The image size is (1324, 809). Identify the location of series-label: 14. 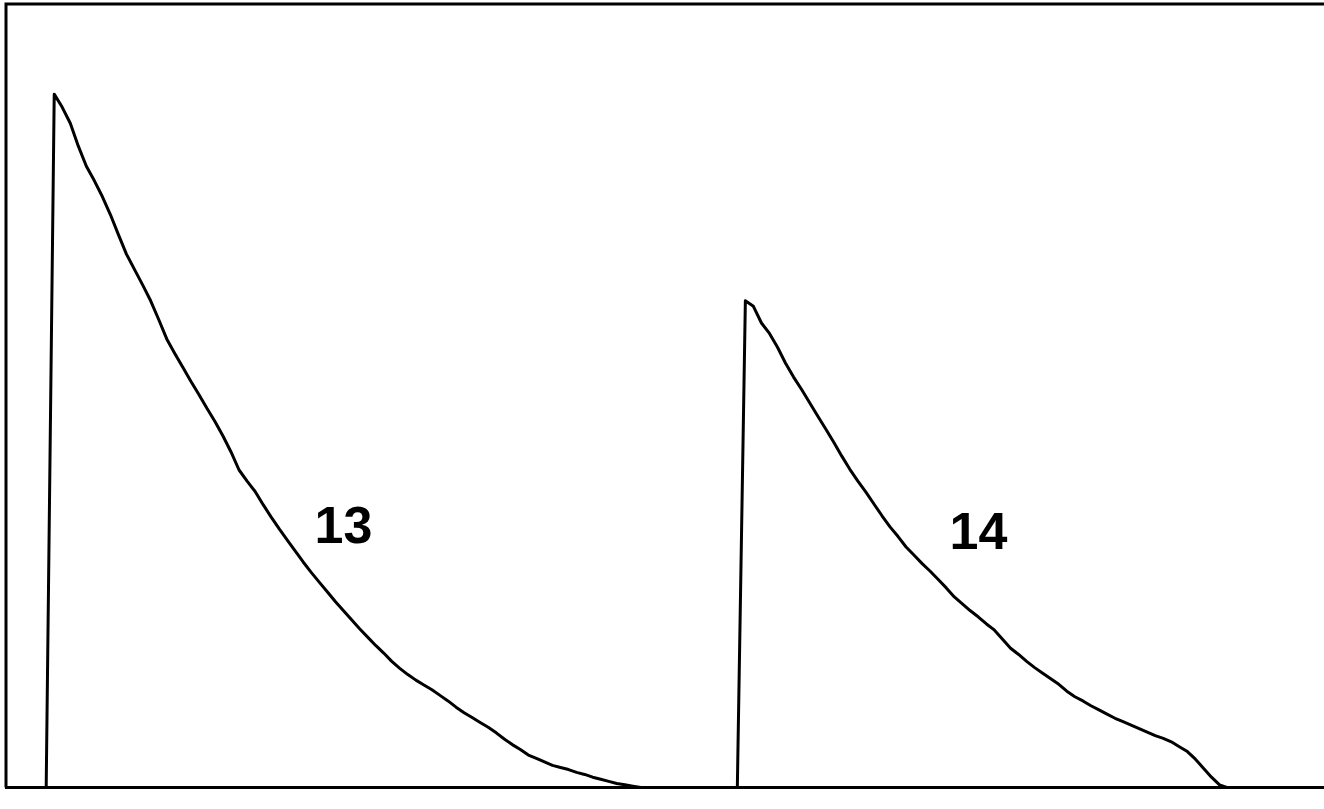
(978, 531).